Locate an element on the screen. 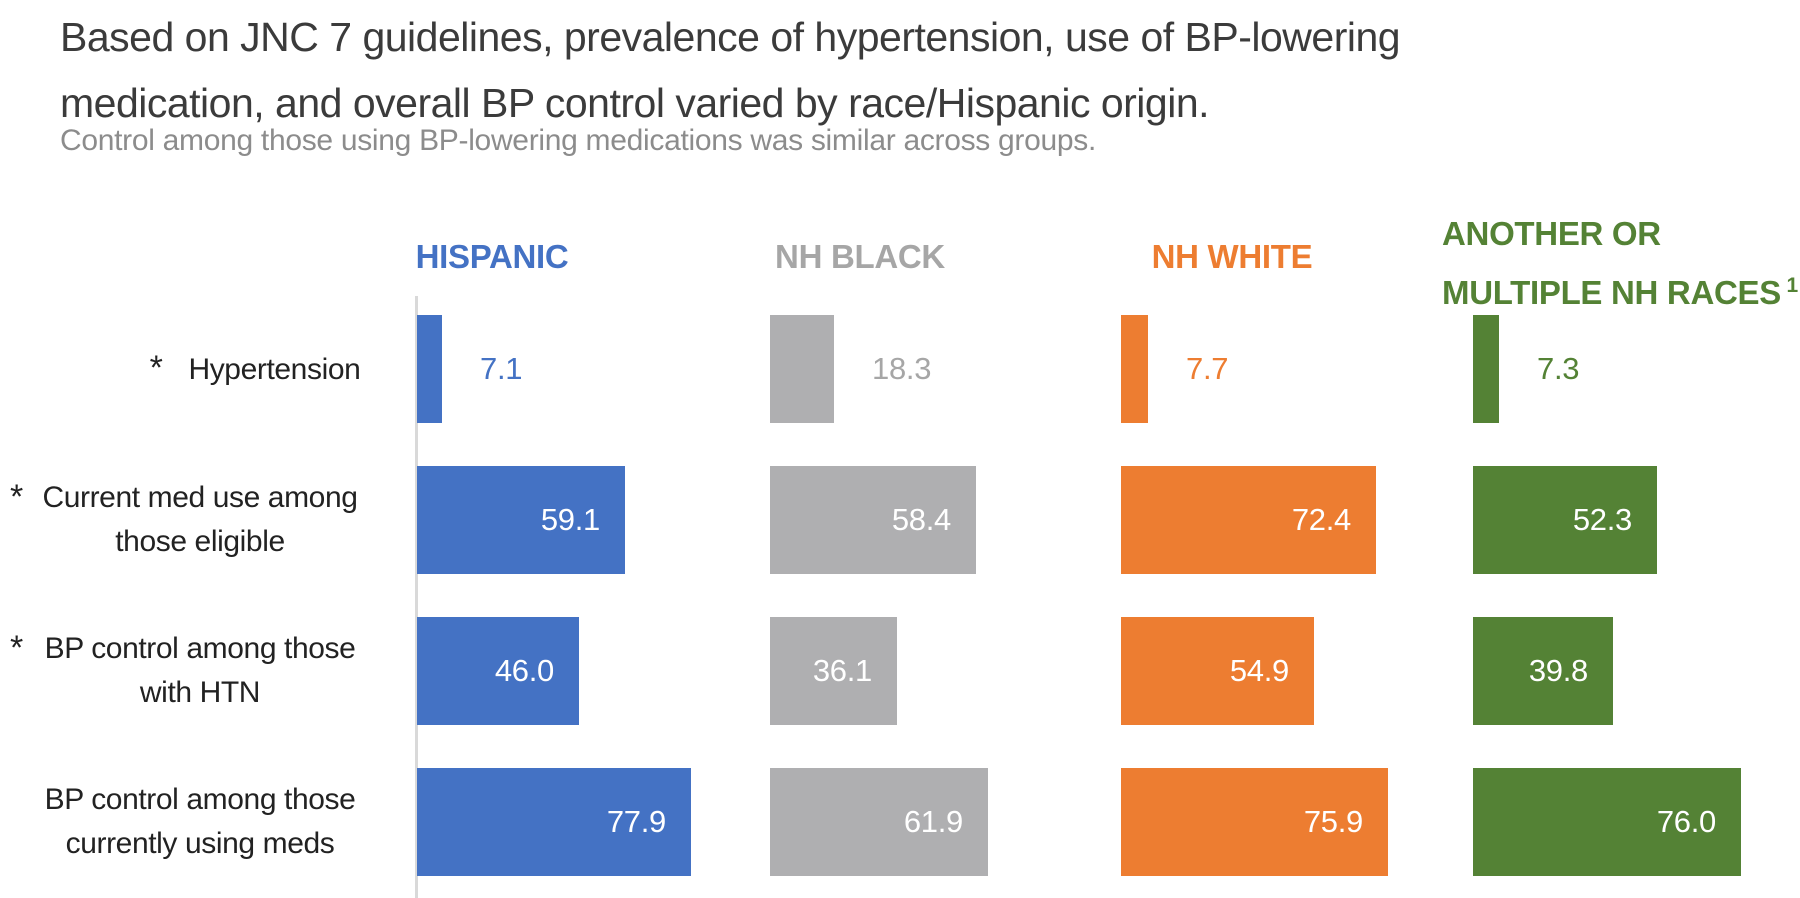 The width and height of the screenshot is (1800, 898). column-header-another-or-multiple-nh-races: ANOTHER OR MULTIPLE NH RACES 1 is located at coordinates (1621, 263).